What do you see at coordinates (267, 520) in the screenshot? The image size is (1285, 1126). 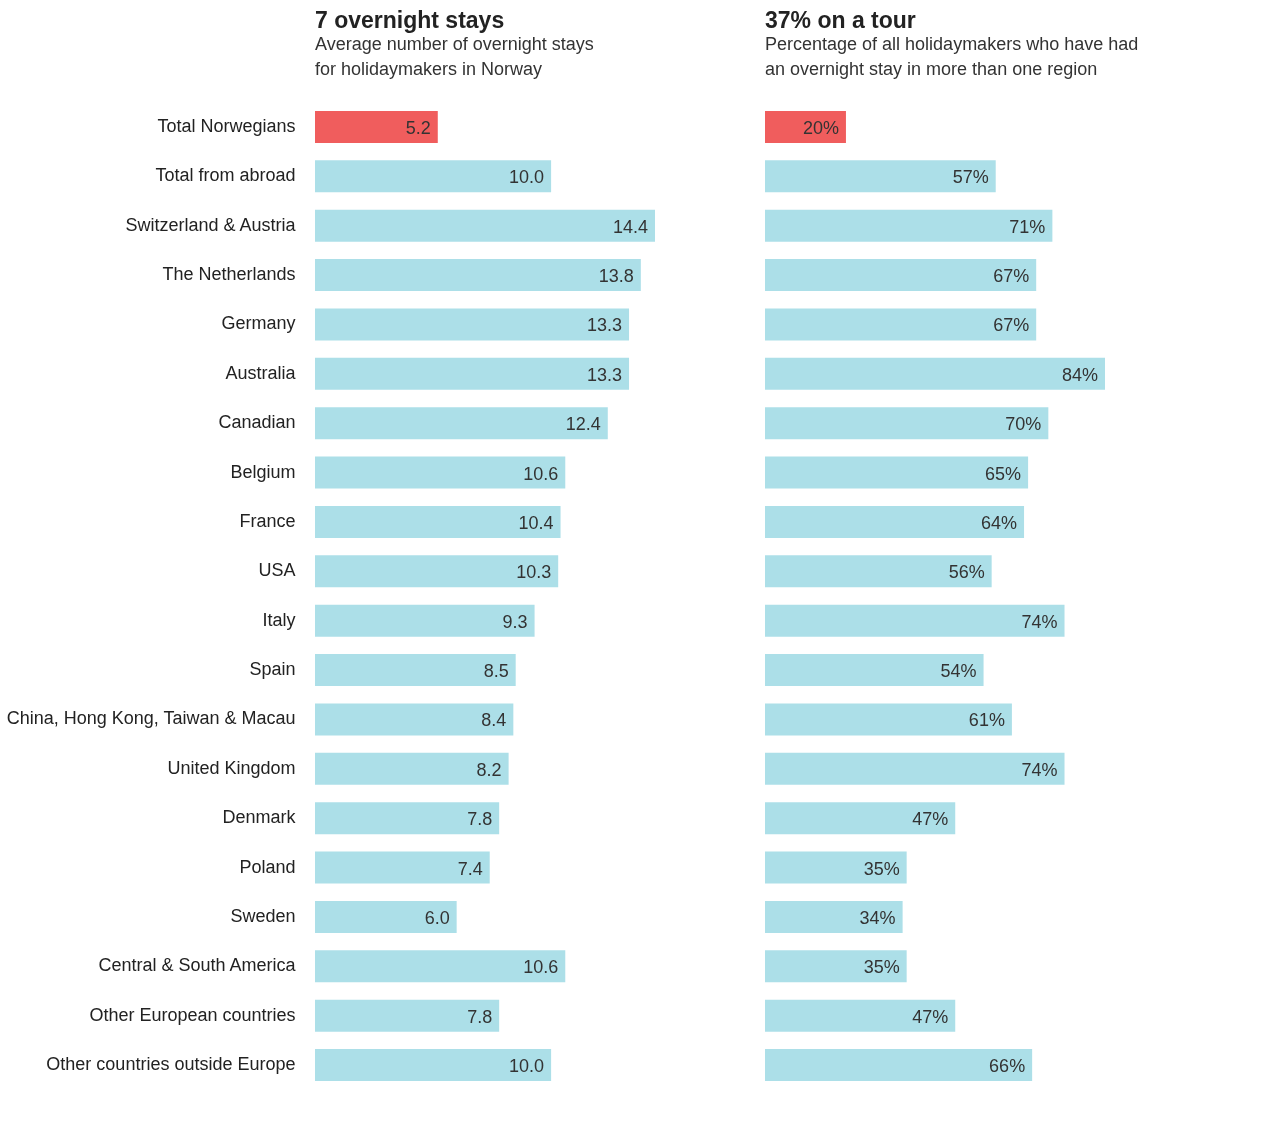 I see `y-tick-label: France` at bounding box center [267, 520].